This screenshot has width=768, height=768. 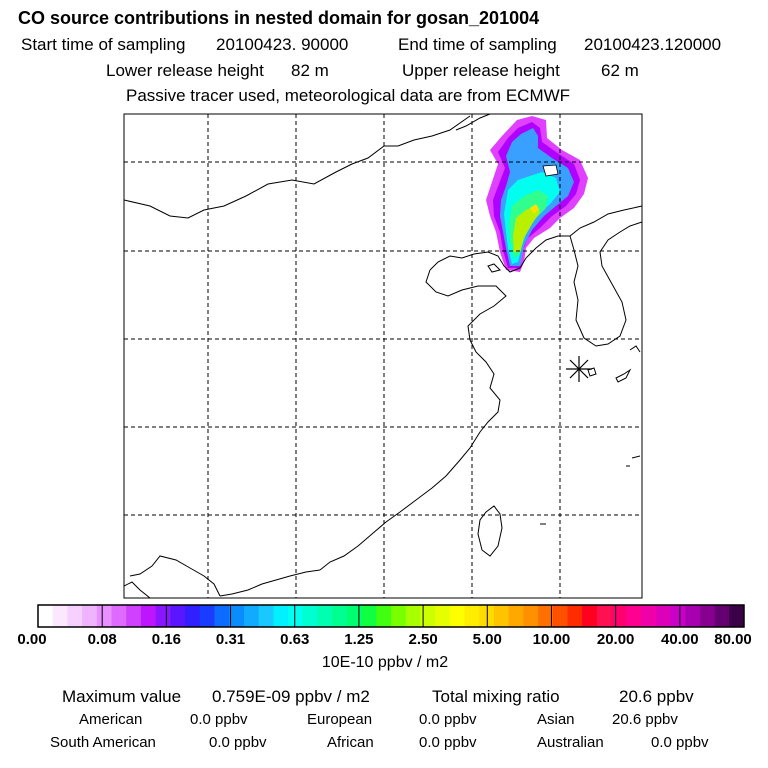 I want to click on max-value: 0.759E-09 ppbv / m2, so click(x=291, y=696).